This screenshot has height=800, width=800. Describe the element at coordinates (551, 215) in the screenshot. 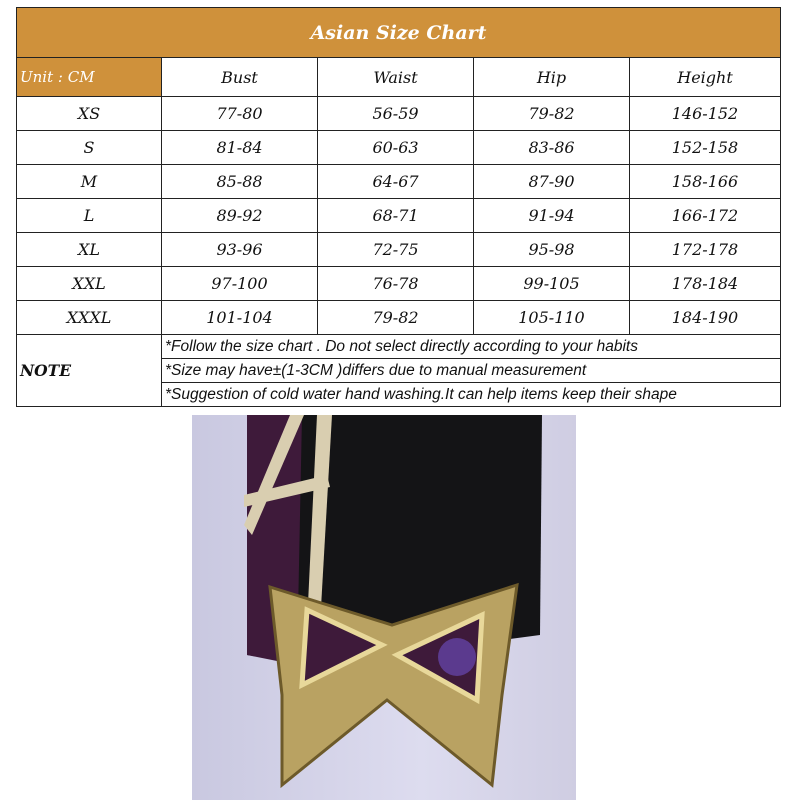

I see `size-value: 91-94` at that location.